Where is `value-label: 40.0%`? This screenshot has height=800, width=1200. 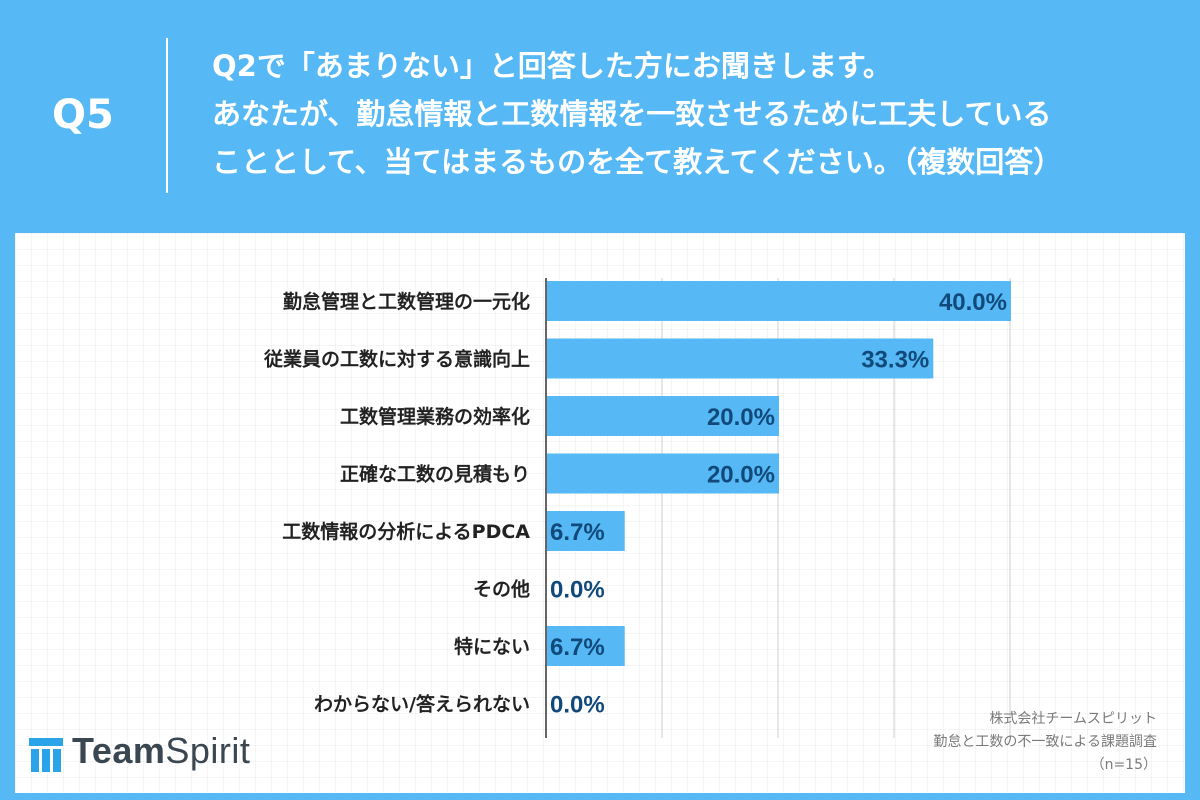 value-label: 40.0% is located at coordinates (973, 302).